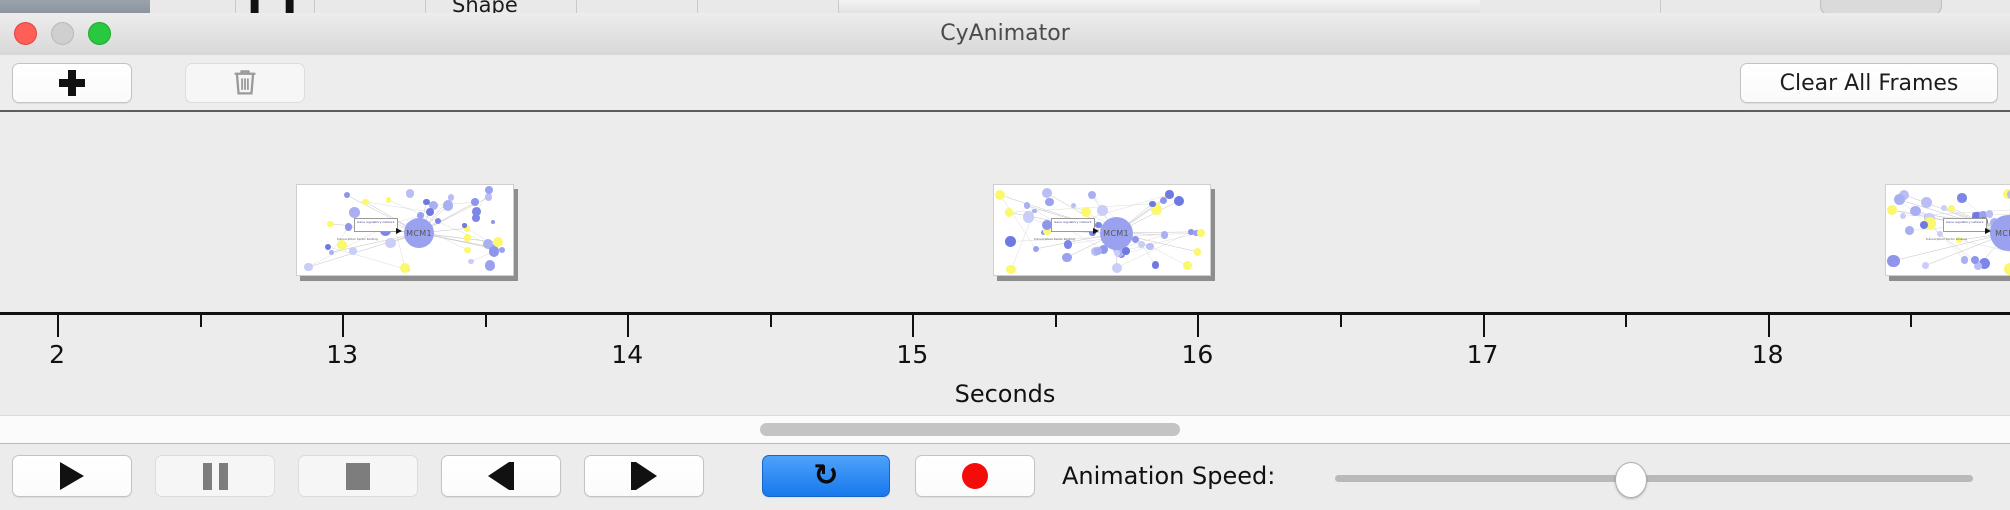  What do you see at coordinates (1005, 394) in the screenshot?
I see `axis-title: Seconds` at bounding box center [1005, 394].